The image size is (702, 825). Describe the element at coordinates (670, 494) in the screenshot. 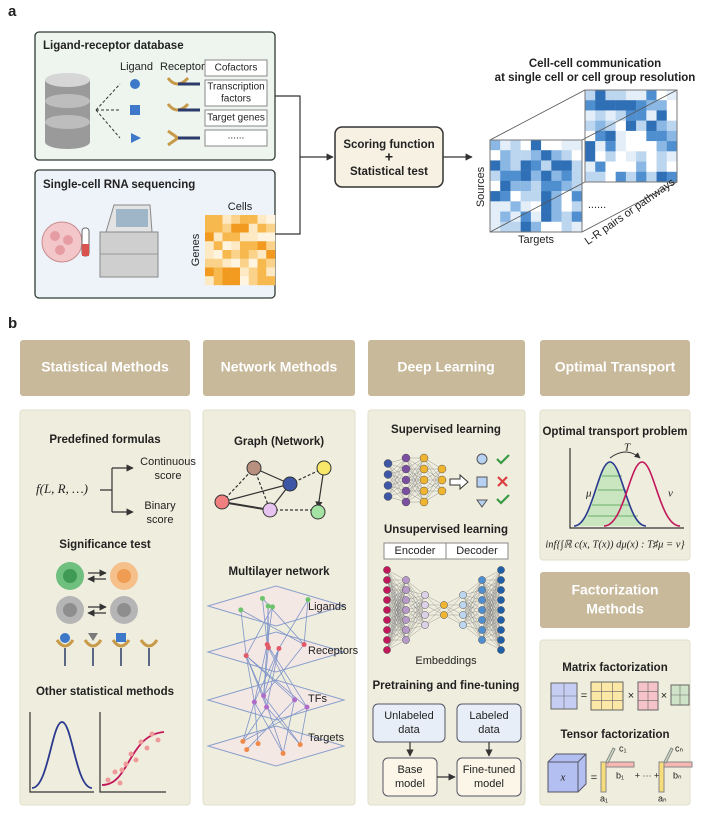

I see `nu-label: ν` at that location.